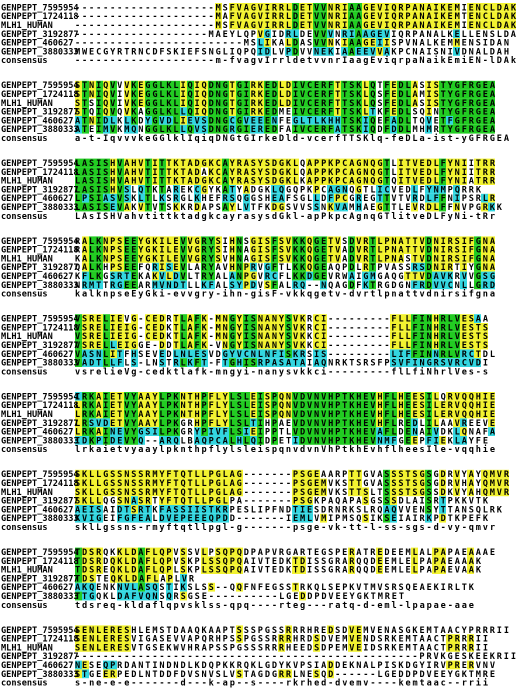 The image size is (517, 690). Describe the element at coordinates (40, 406) in the screenshot. I see `sequence-name: GENPEPT_1724118` at that location.